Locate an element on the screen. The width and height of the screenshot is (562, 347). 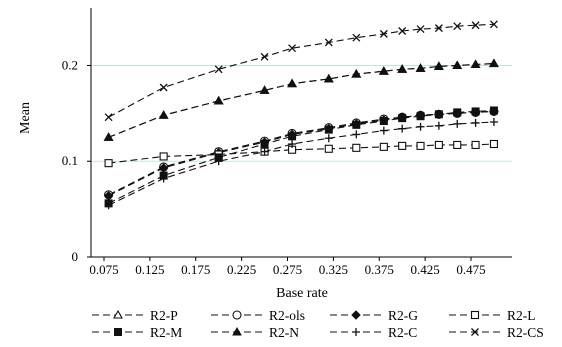
legend-label: R2-L is located at coordinates (521, 315).